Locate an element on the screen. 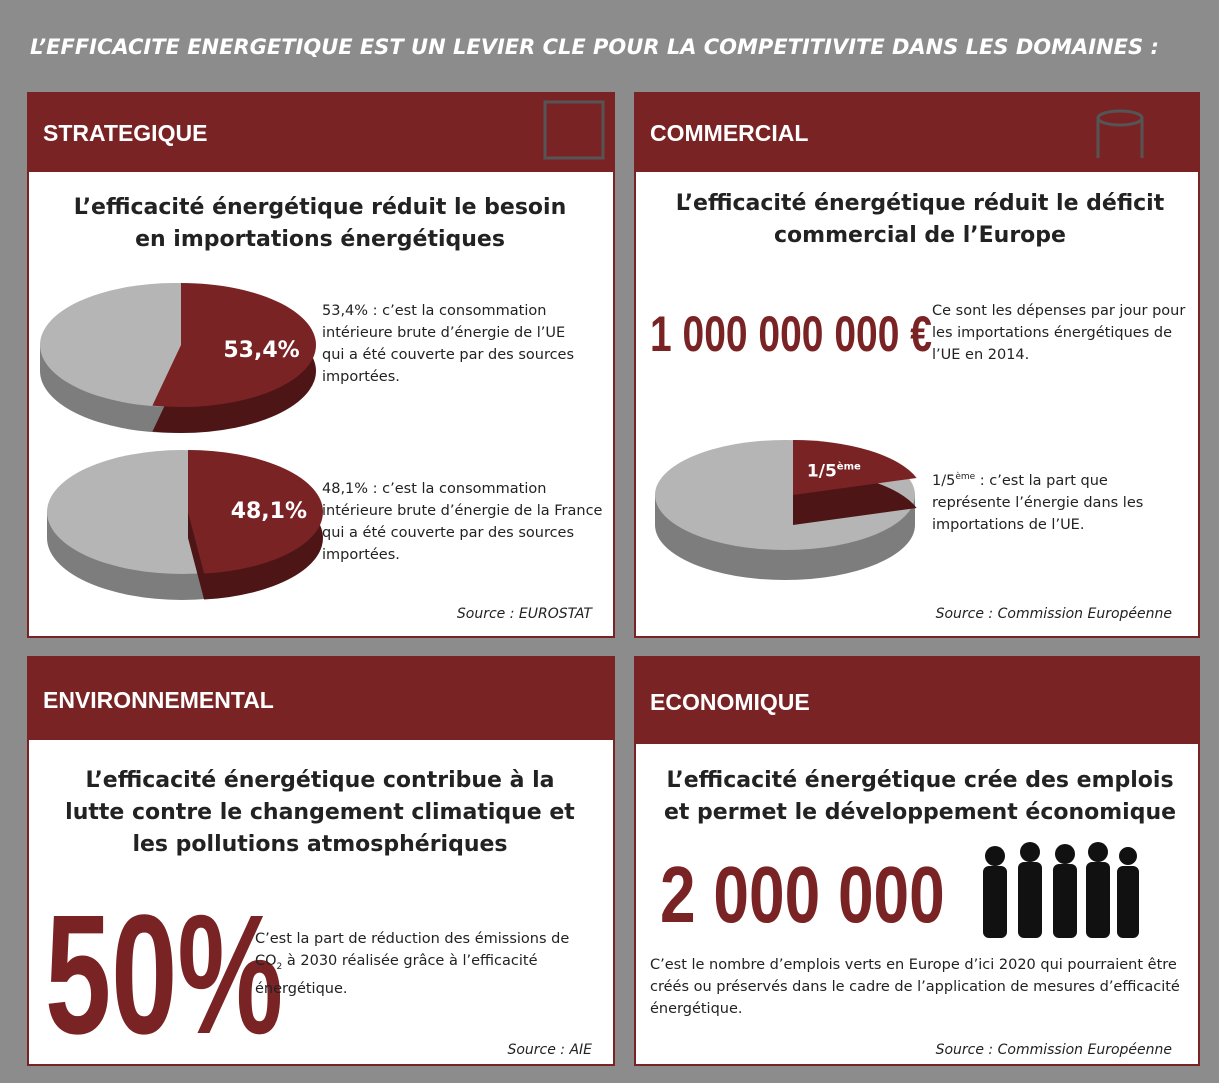  panel-heading: ECONOMIQUE is located at coordinates (917, 700).